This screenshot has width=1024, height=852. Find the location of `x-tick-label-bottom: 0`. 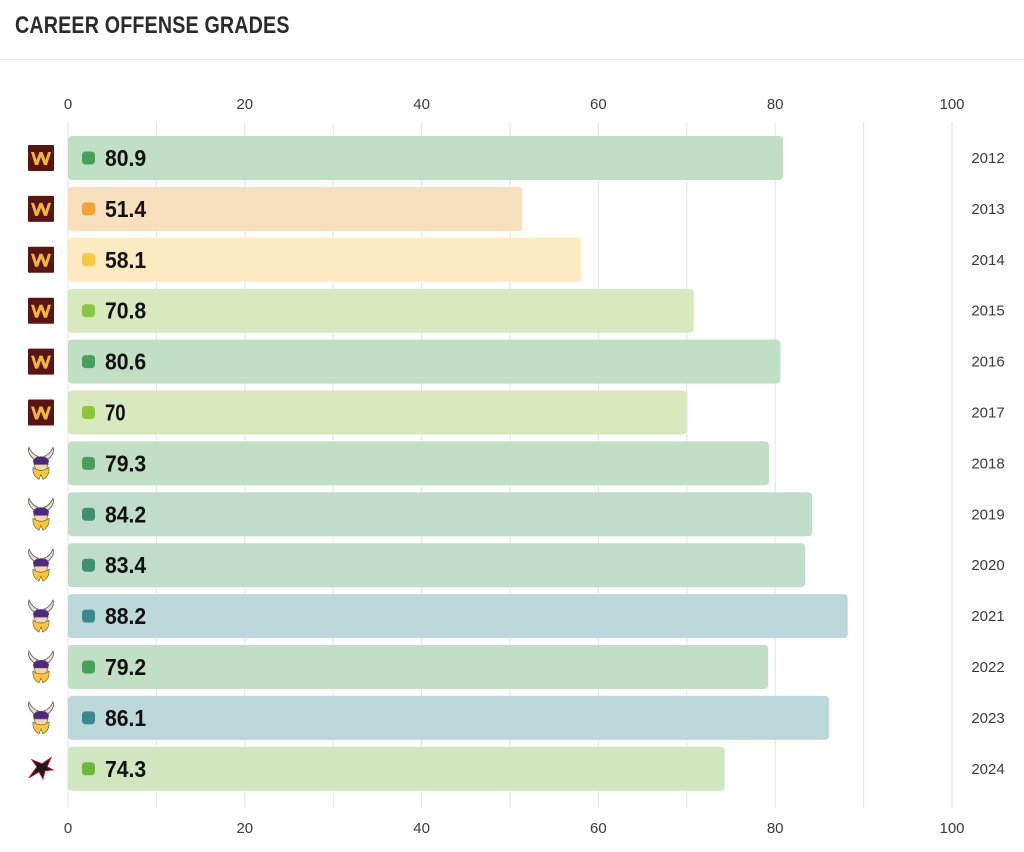

x-tick-label-bottom: 0 is located at coordinates (68, 828).